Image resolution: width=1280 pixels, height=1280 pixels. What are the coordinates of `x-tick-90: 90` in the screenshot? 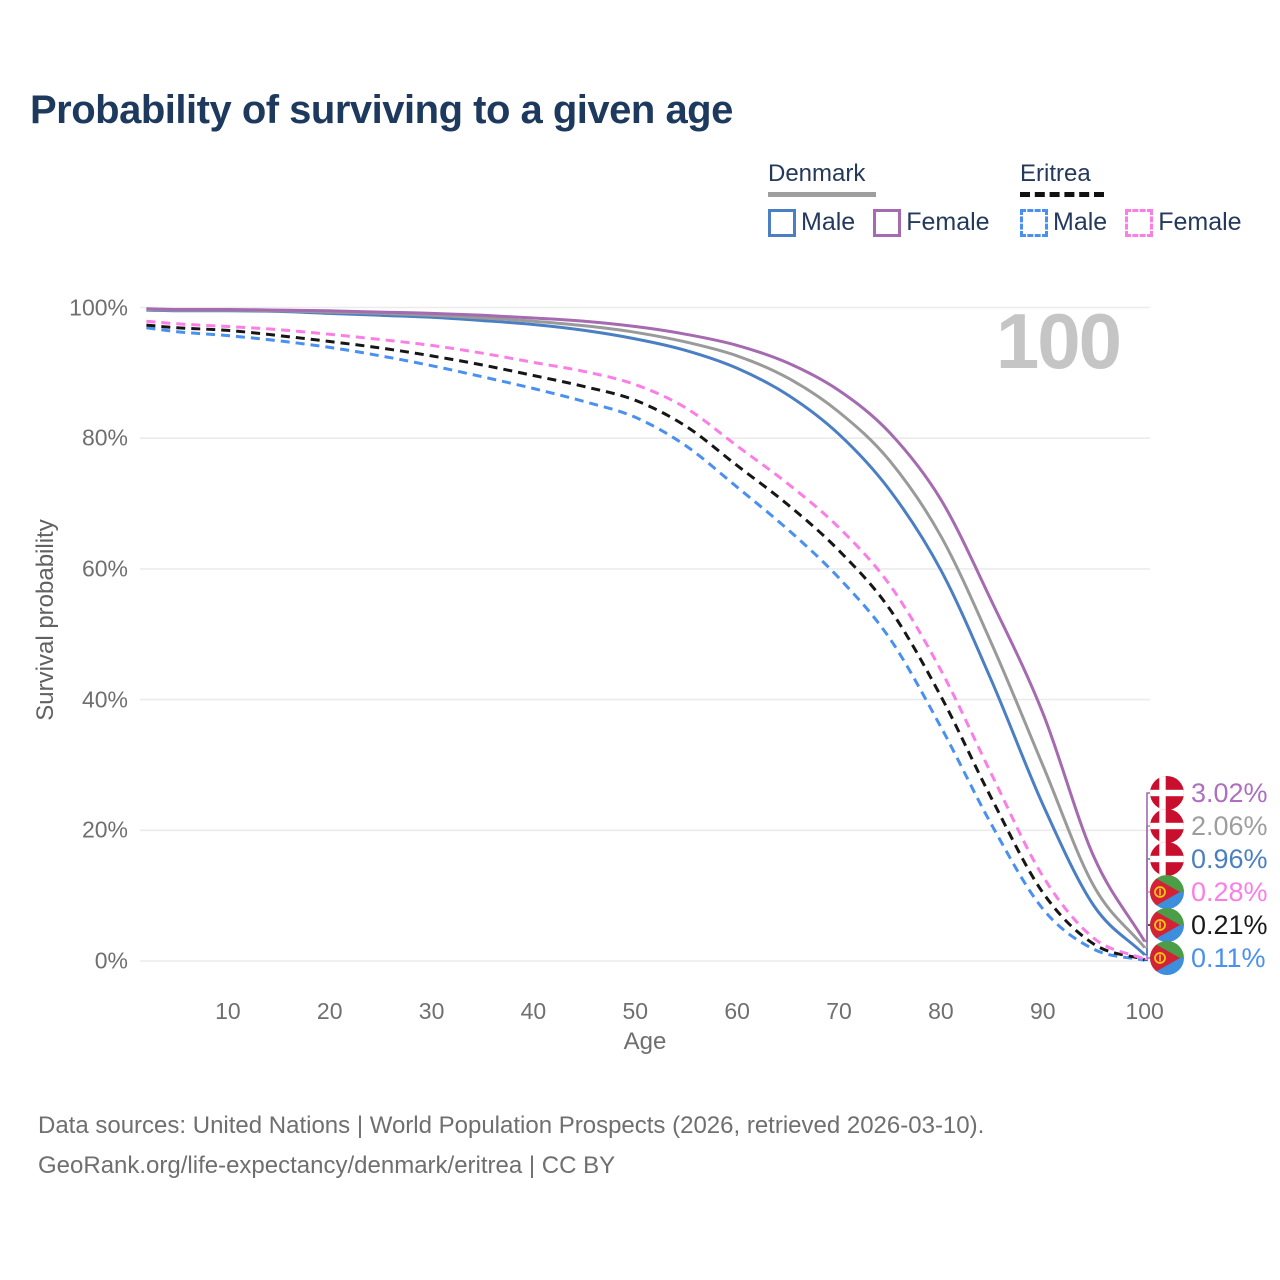 It's located at (1042, 1011).